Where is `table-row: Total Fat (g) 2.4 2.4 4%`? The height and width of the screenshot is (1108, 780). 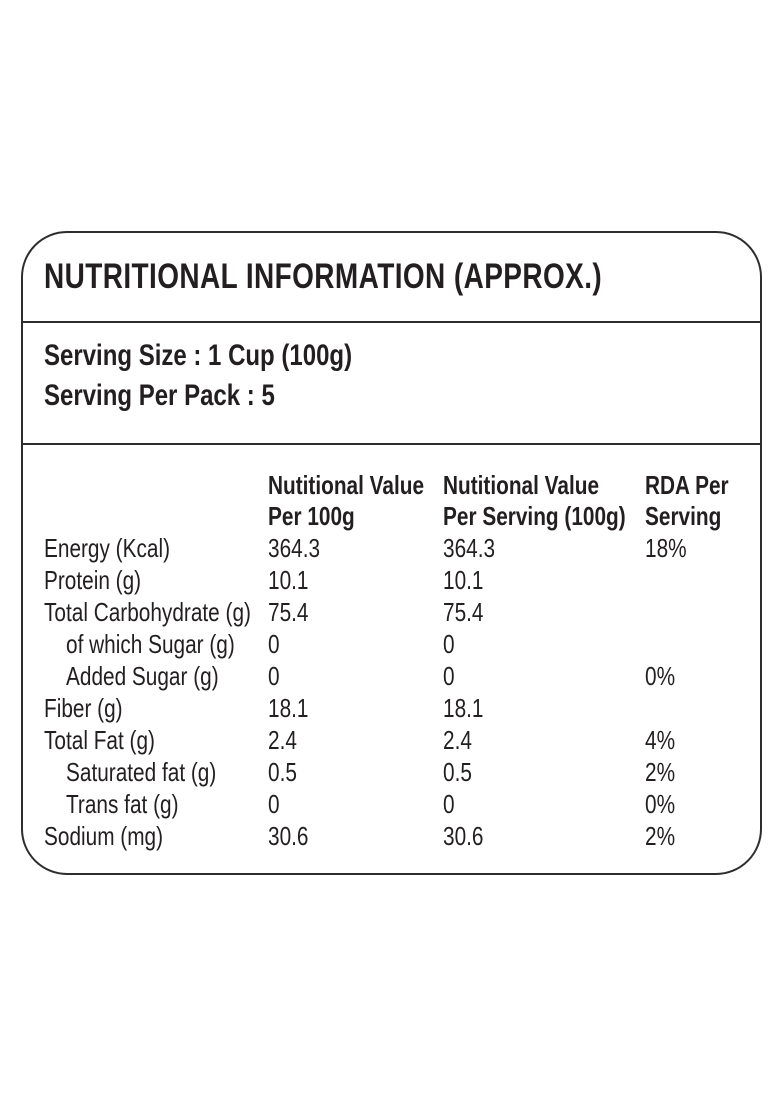
table-row: Total Fat (g) 2.4 2.4 4% is located at coordinates (394, 740).